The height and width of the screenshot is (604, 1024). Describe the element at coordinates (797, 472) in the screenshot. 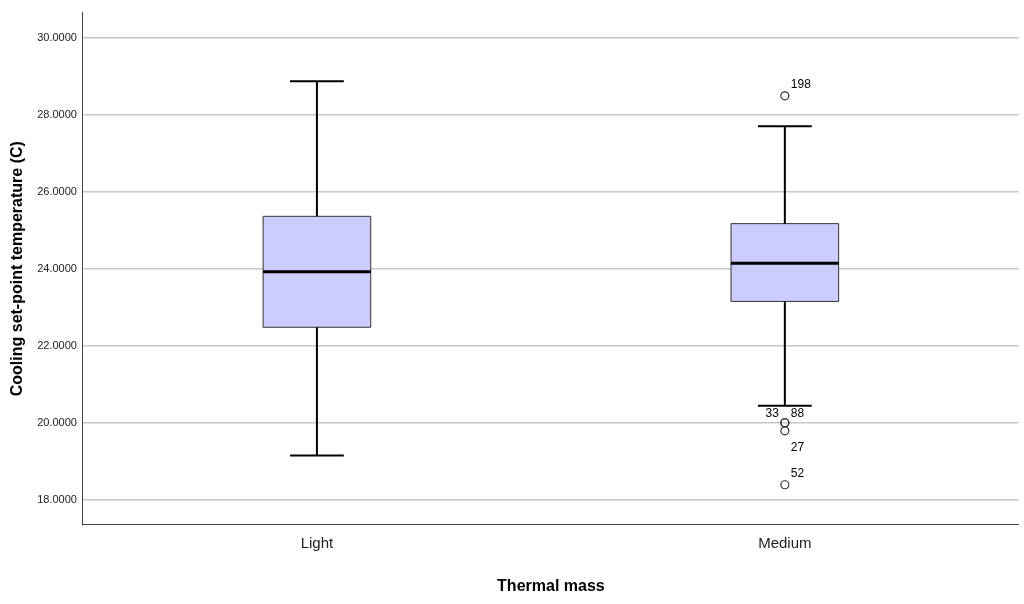

I see `annotation: 52` at that location.